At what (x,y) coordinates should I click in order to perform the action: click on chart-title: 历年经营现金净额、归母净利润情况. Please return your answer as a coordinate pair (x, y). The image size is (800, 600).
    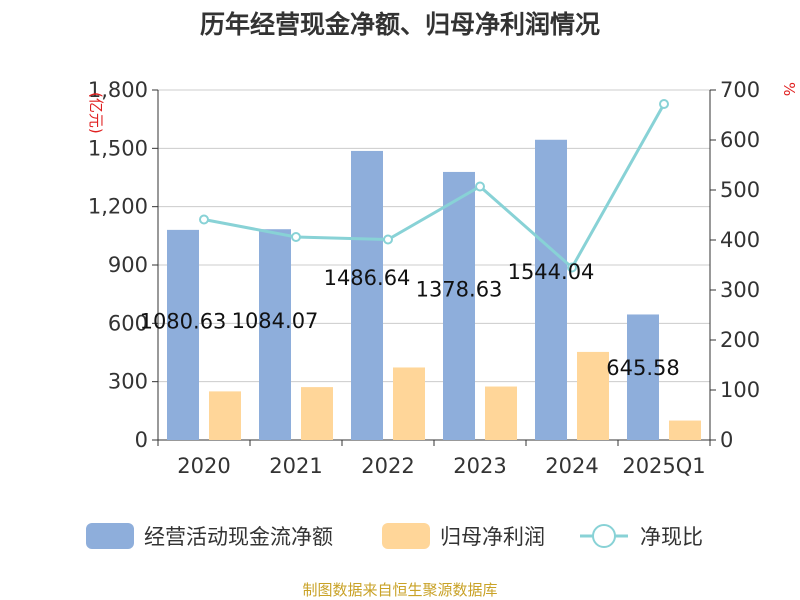
    Looking at the image, I should click on (400, 24).